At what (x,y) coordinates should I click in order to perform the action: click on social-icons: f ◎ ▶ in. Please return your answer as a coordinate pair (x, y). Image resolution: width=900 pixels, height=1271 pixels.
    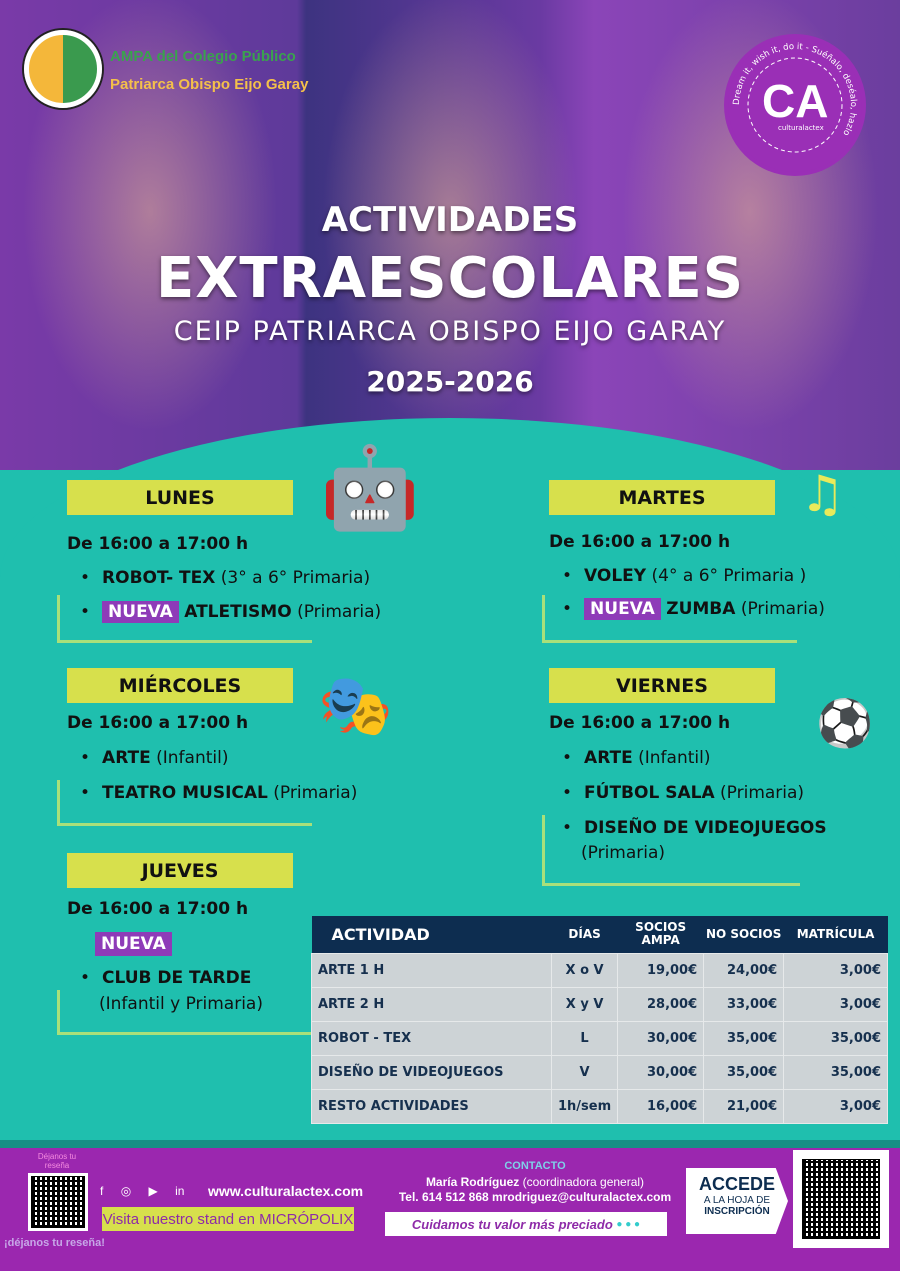
    Looking at the image, I should click on (142, 1191).